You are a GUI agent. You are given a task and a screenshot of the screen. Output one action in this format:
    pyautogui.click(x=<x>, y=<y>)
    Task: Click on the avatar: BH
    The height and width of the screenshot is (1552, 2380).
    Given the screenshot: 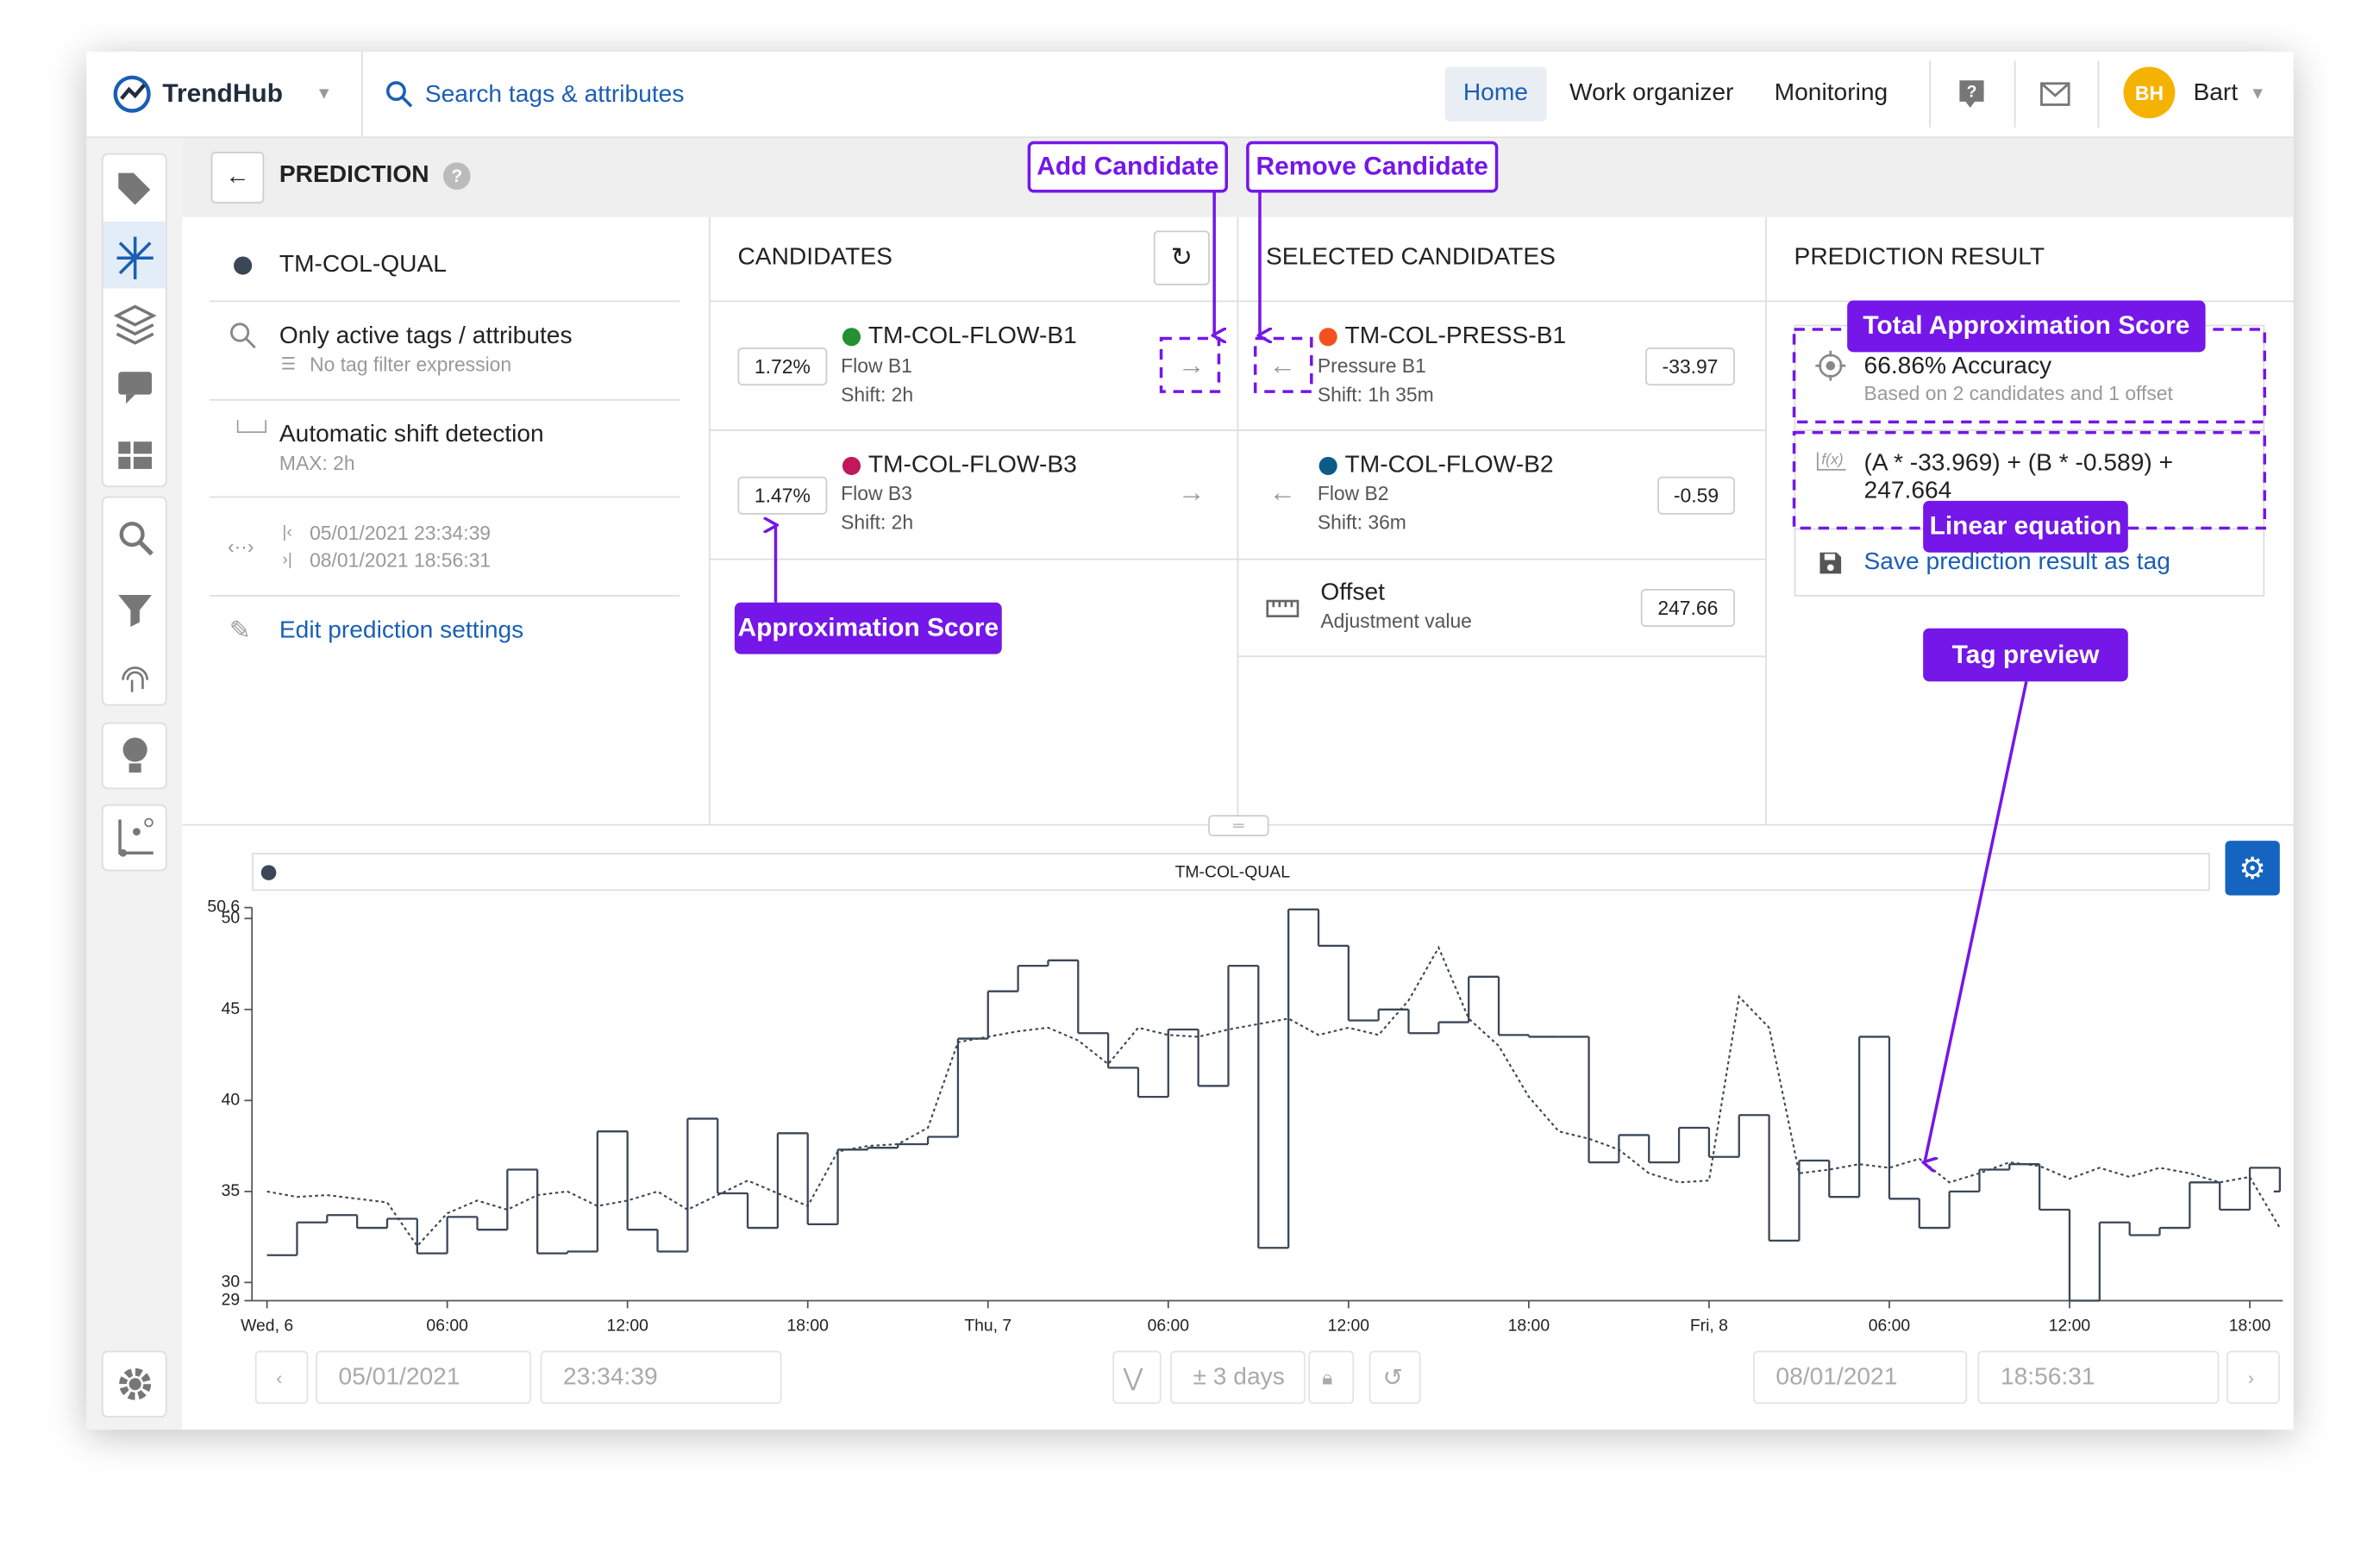 What is the action you would take?
    pyautogui.click(x=2149, y=93)
    